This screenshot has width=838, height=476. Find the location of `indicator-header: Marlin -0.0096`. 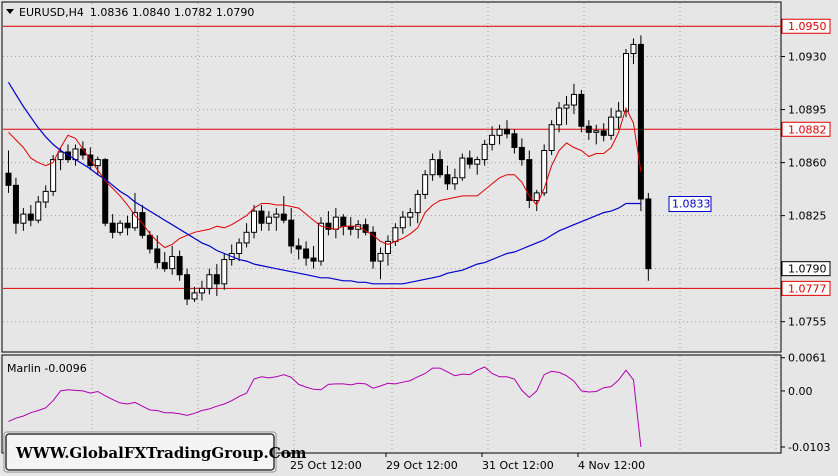

indicator-header: Marlin -0.0096 is located at coordinates (47, 368).